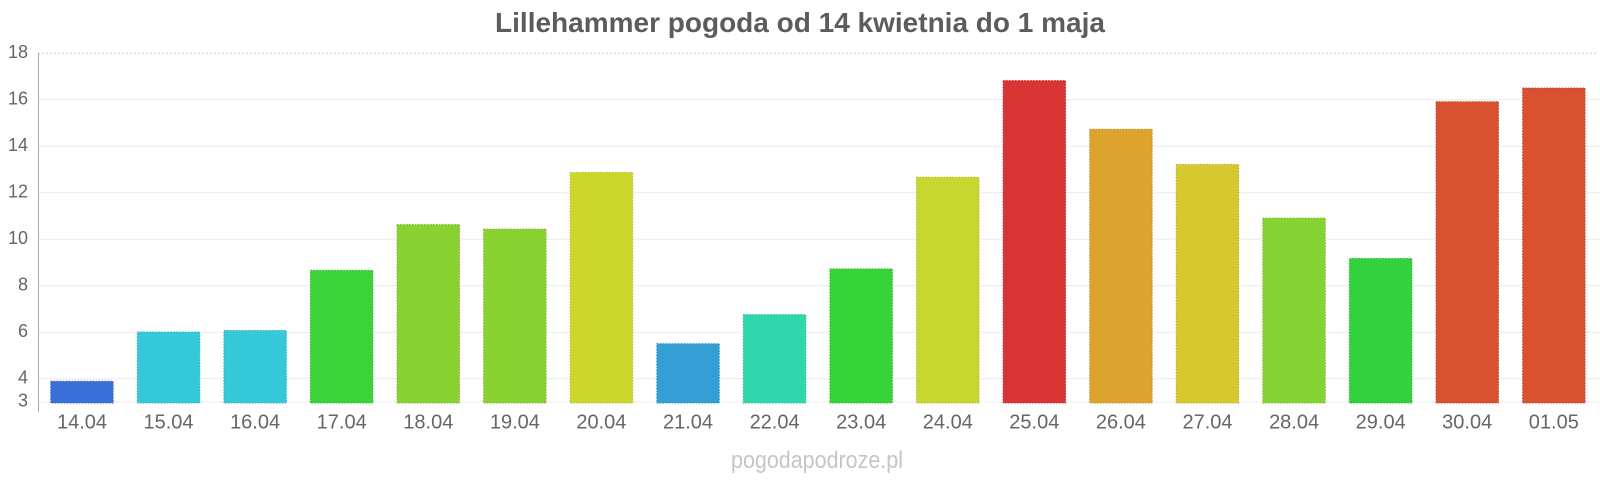 This screenshot has height=480, width=1600. I want to click on svg-text: 21.04, so click(688, 423).